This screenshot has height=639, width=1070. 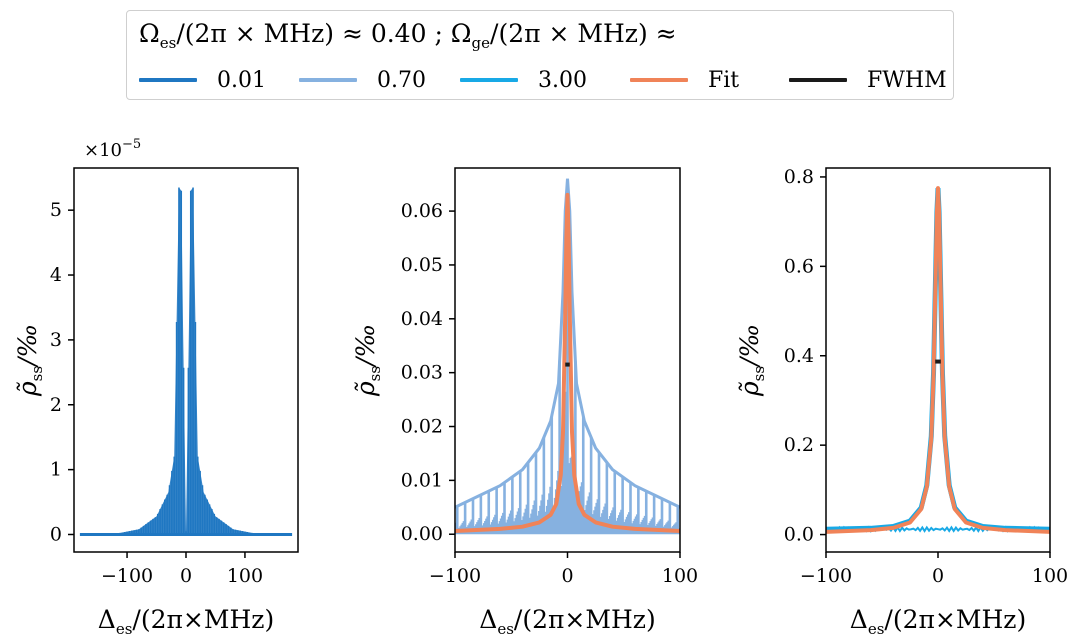 I want to click on legend-item-fit: Fit, so click(x=684, y=80).